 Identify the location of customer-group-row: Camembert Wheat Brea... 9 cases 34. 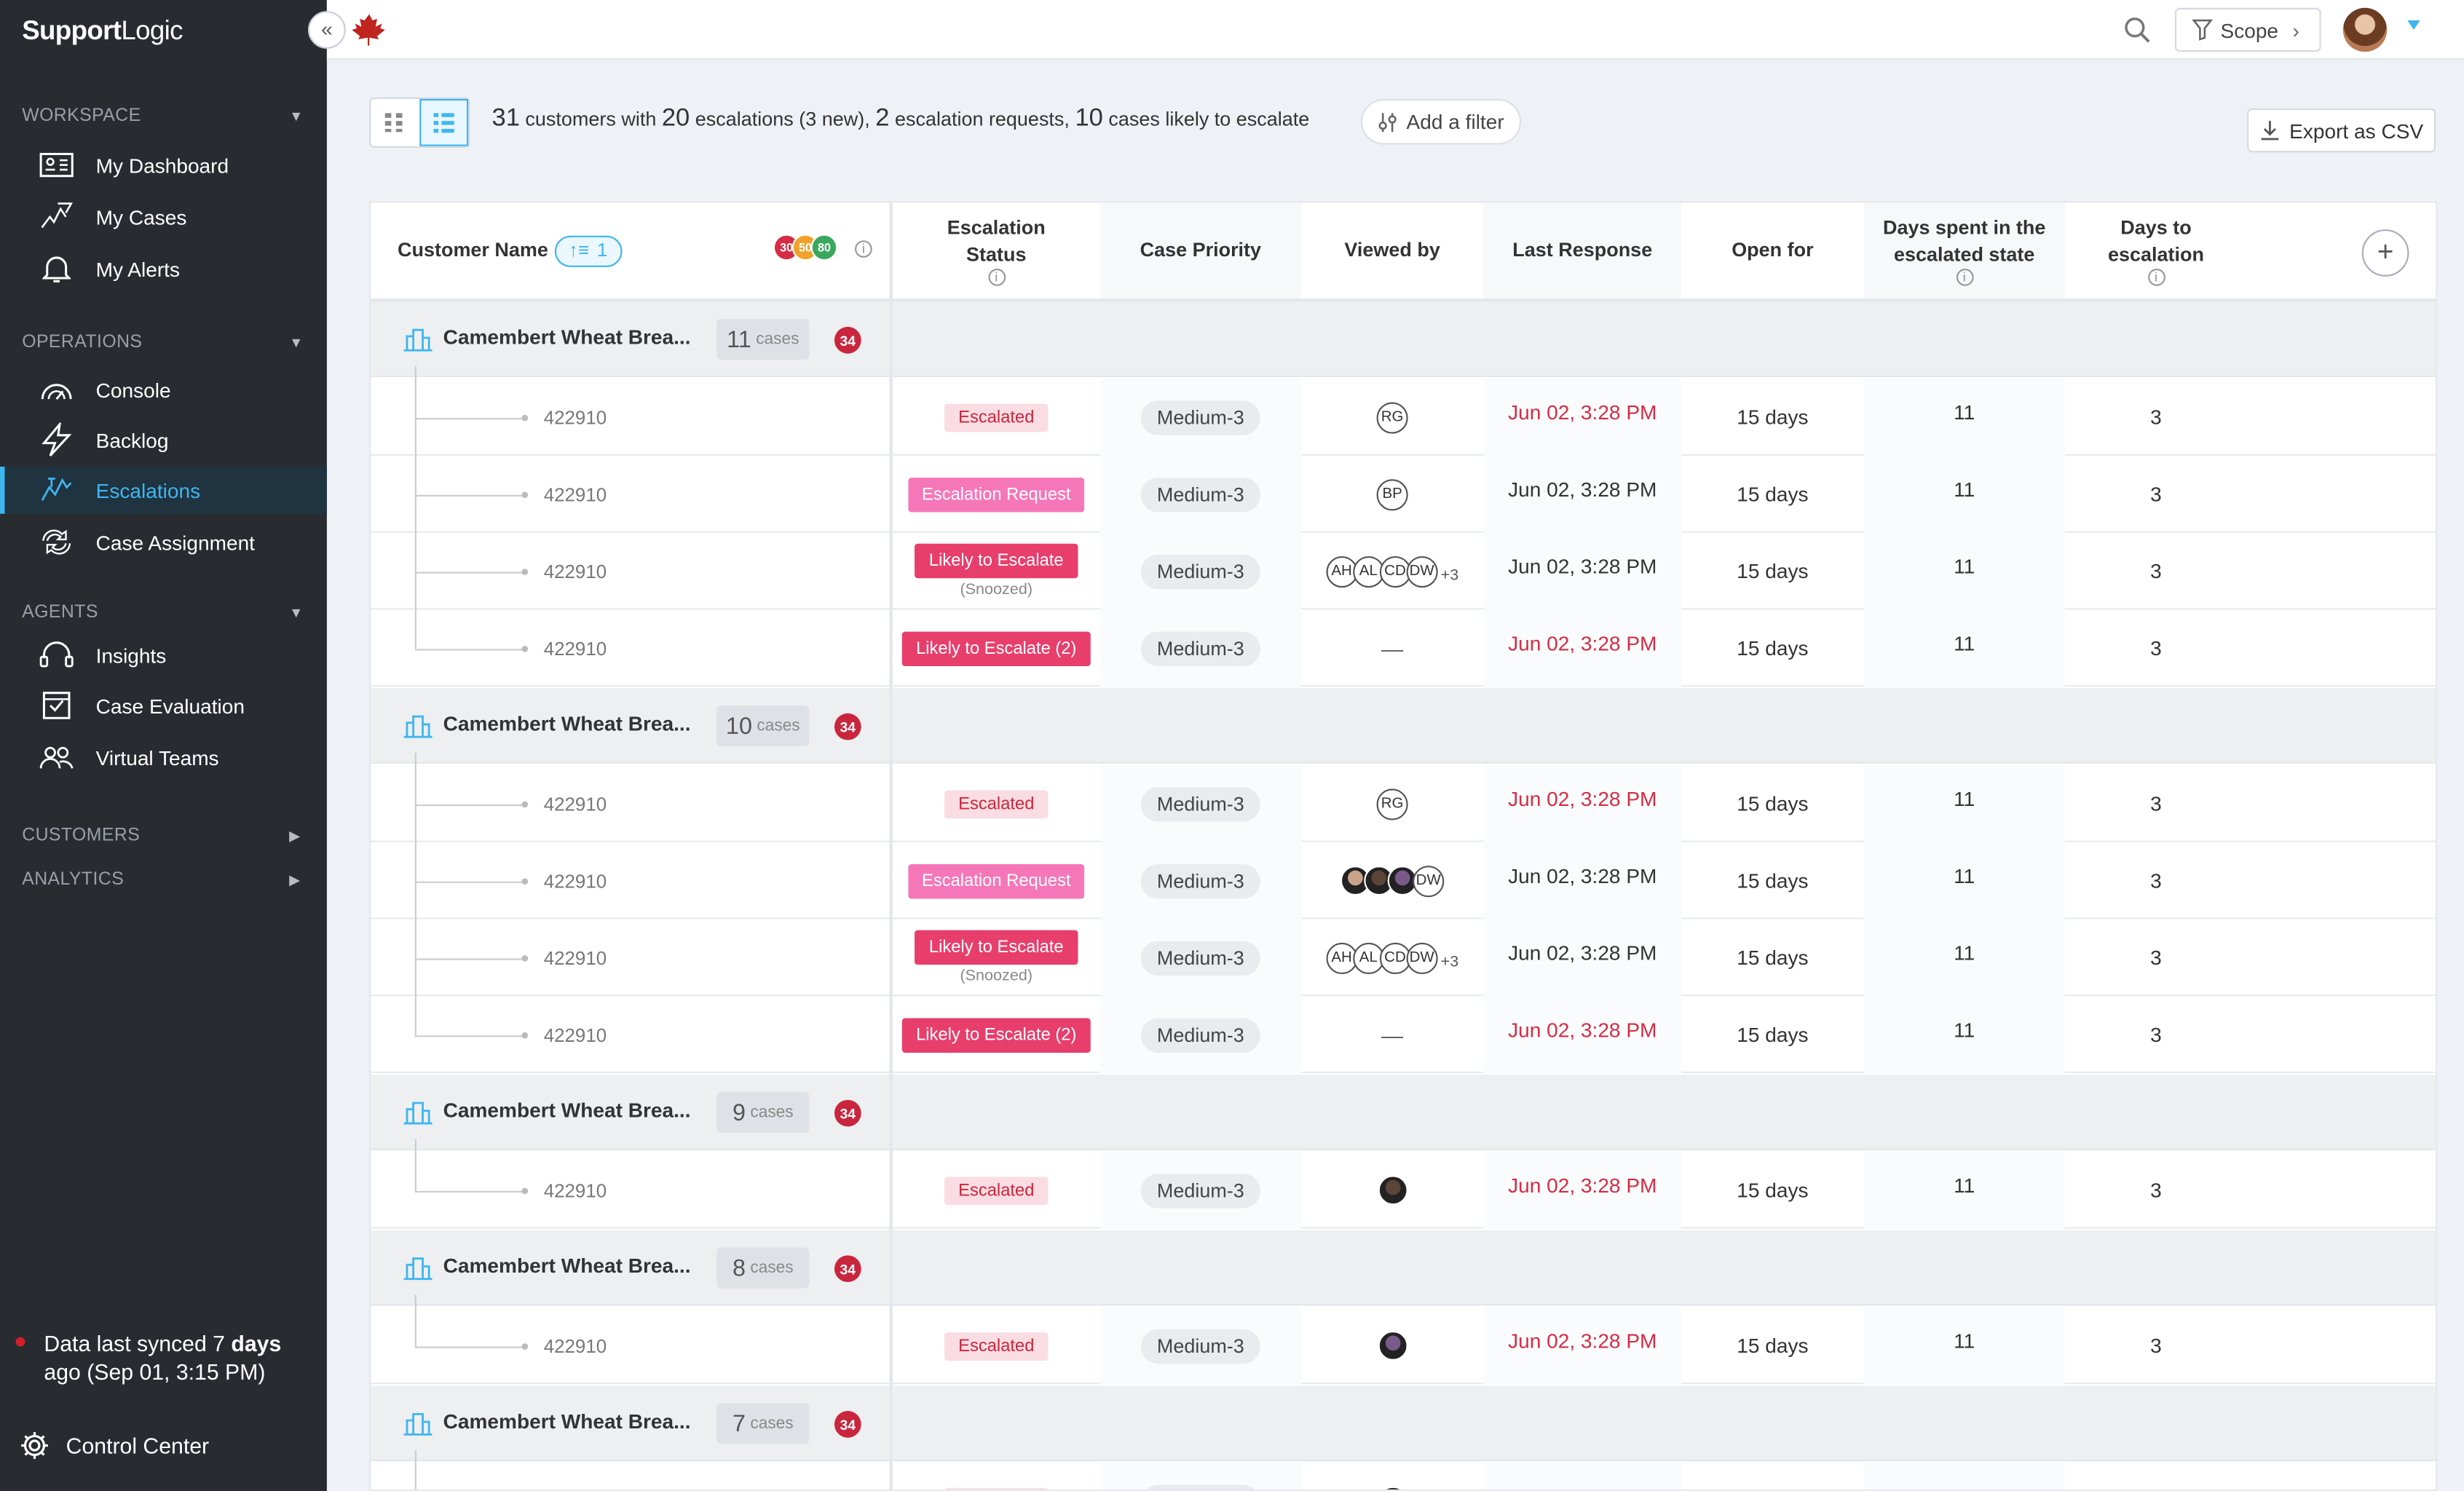
(1404, 1112).